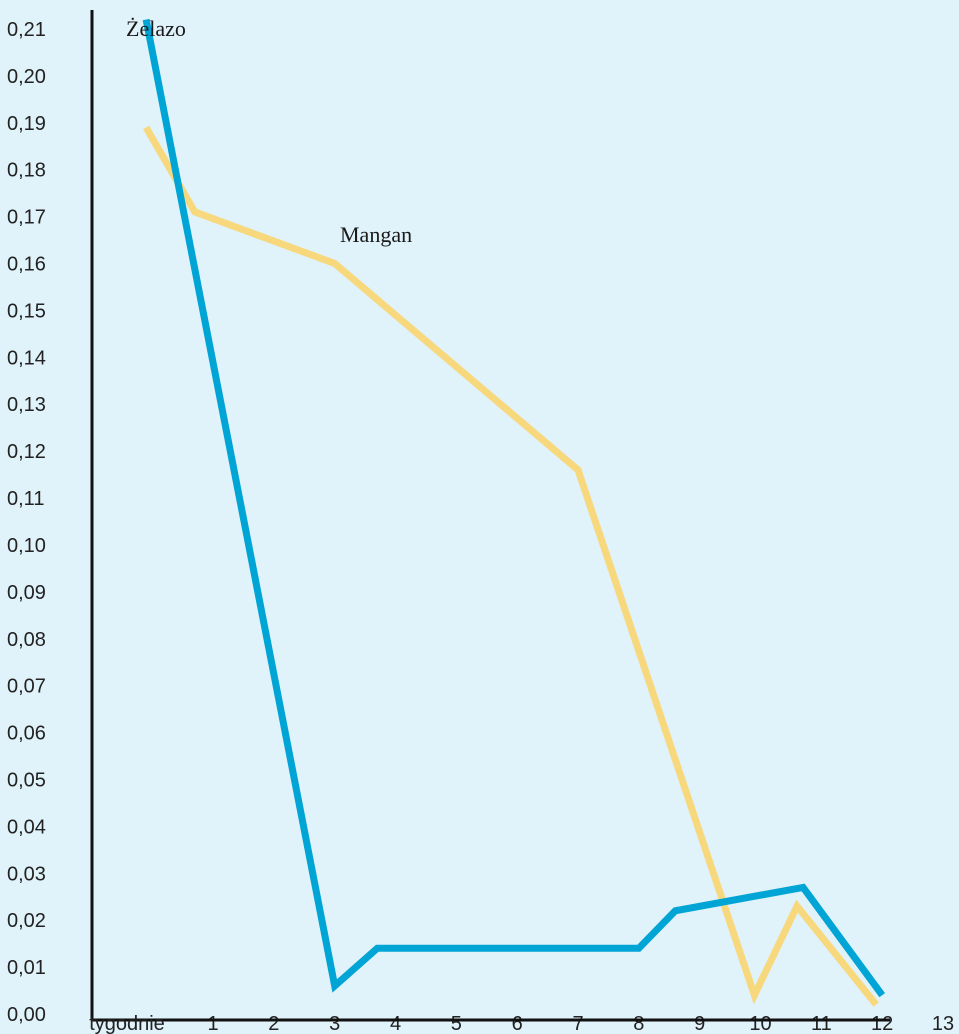 The width and height of the screenshot is (959, 1034). Describe the element at coordinates (26, 921) in the screenshot. I see `y-tick-label: 0,02` at that location.